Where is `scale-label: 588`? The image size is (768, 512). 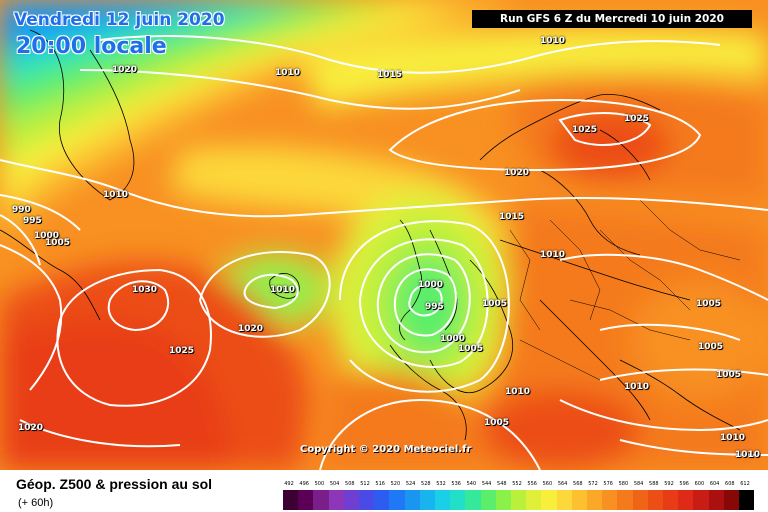 scale-label: 588 is located at coordinates (654, 484).